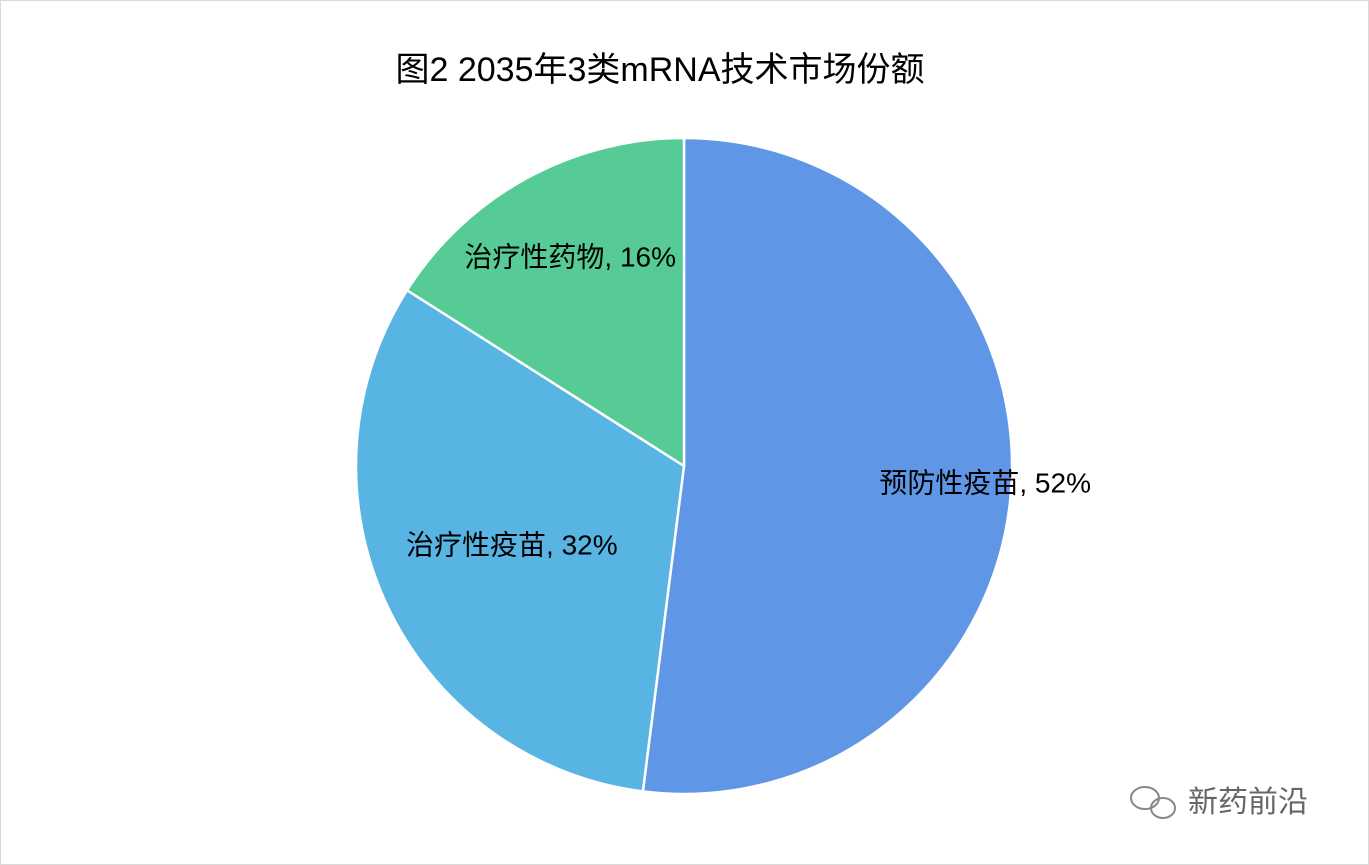 This screenshot has height=865, width=1369. What do you see at coordinates (570, 256) in the screenshot?
I see `data-label: 治疗性药物, 16%` at bounding box center [570, 256].